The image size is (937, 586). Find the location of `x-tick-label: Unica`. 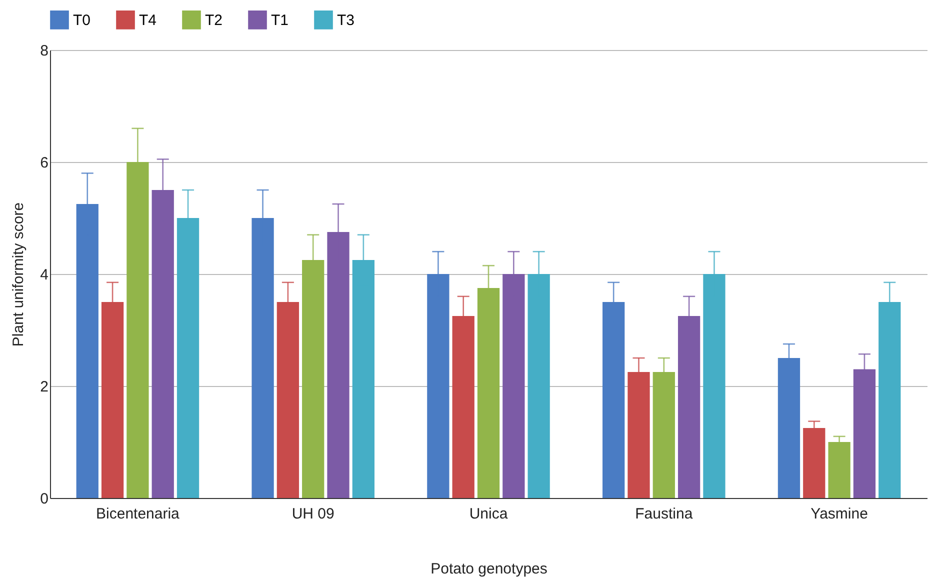

x-tick-label: Unica is located at coordinates (488, 514).